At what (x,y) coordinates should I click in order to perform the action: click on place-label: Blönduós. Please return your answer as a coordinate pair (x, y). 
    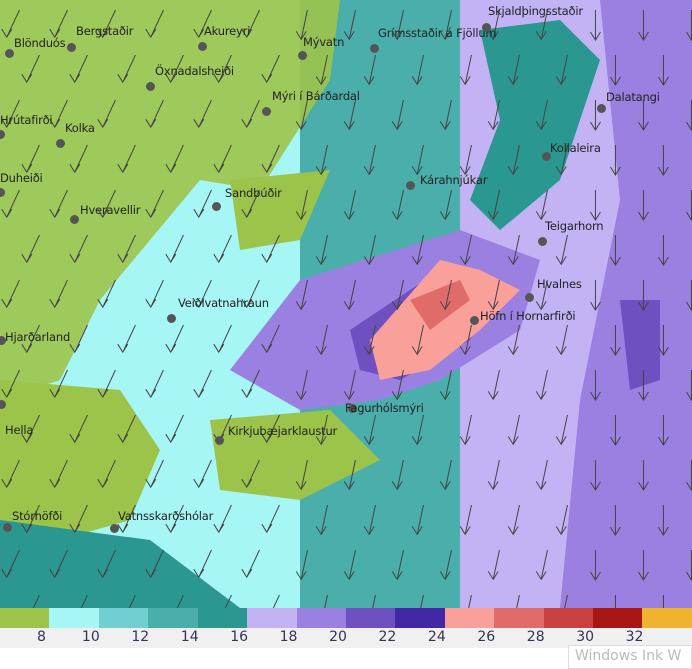
    Looking at the image, I should click on (40, 43).